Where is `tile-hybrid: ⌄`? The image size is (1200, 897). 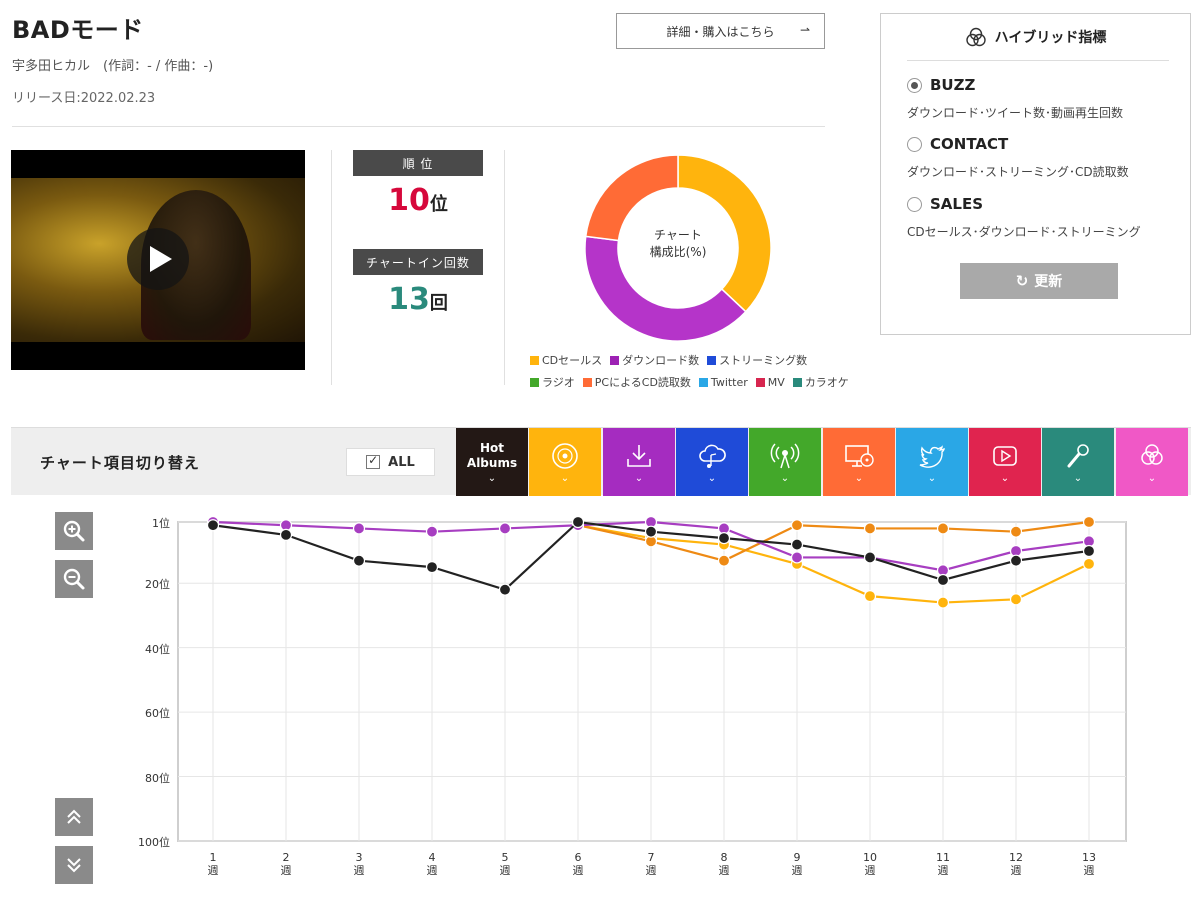 tile-hybrid: ⌄ is located at coordinates (1152, 462).